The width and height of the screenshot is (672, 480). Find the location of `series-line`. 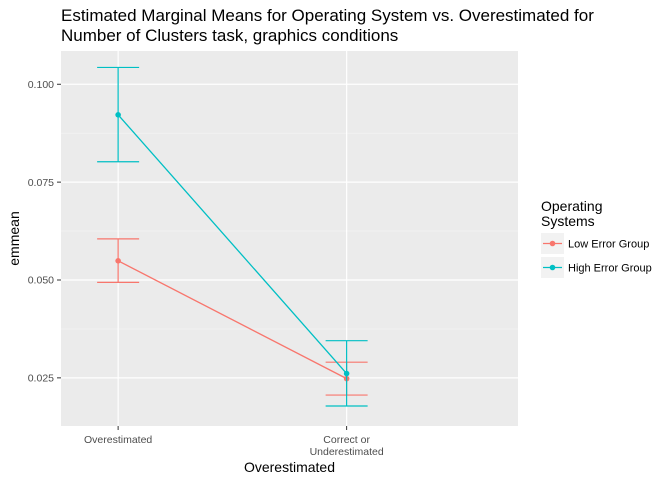

series-line is located at coordinates (232, 320).